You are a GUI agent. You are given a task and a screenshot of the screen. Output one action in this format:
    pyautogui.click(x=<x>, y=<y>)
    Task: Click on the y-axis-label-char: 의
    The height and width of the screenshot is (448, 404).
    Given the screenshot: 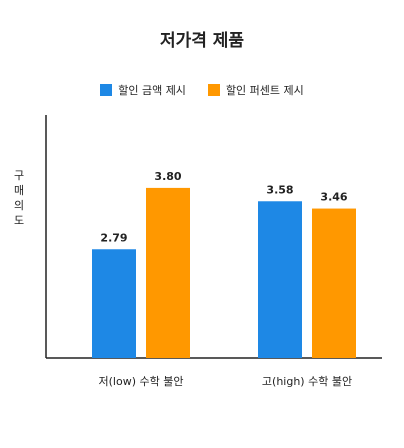 What is the action you would take?
    pyautogui.click(x=19, y=205)
    